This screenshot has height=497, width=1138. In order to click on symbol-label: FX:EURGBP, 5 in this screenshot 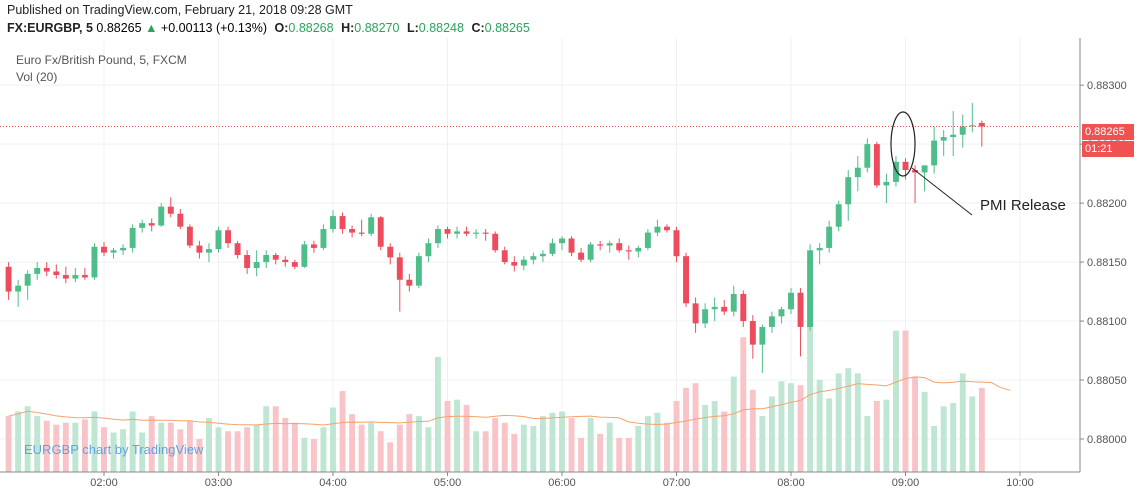, I will do `click(50, 28)`.